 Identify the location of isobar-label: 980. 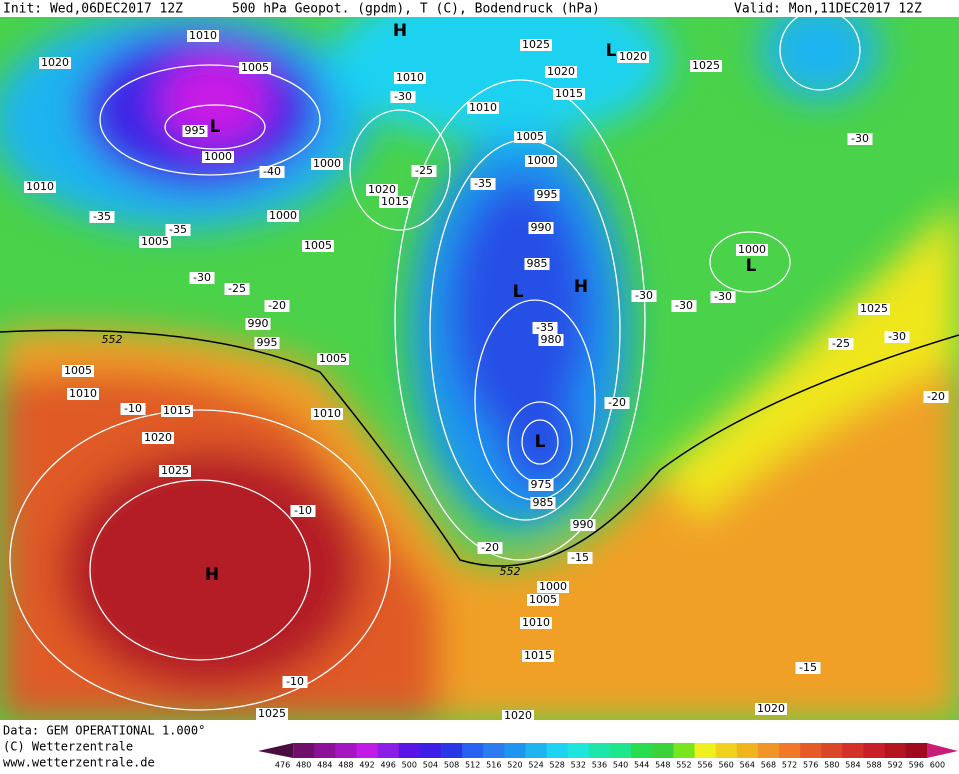
(551, 339).